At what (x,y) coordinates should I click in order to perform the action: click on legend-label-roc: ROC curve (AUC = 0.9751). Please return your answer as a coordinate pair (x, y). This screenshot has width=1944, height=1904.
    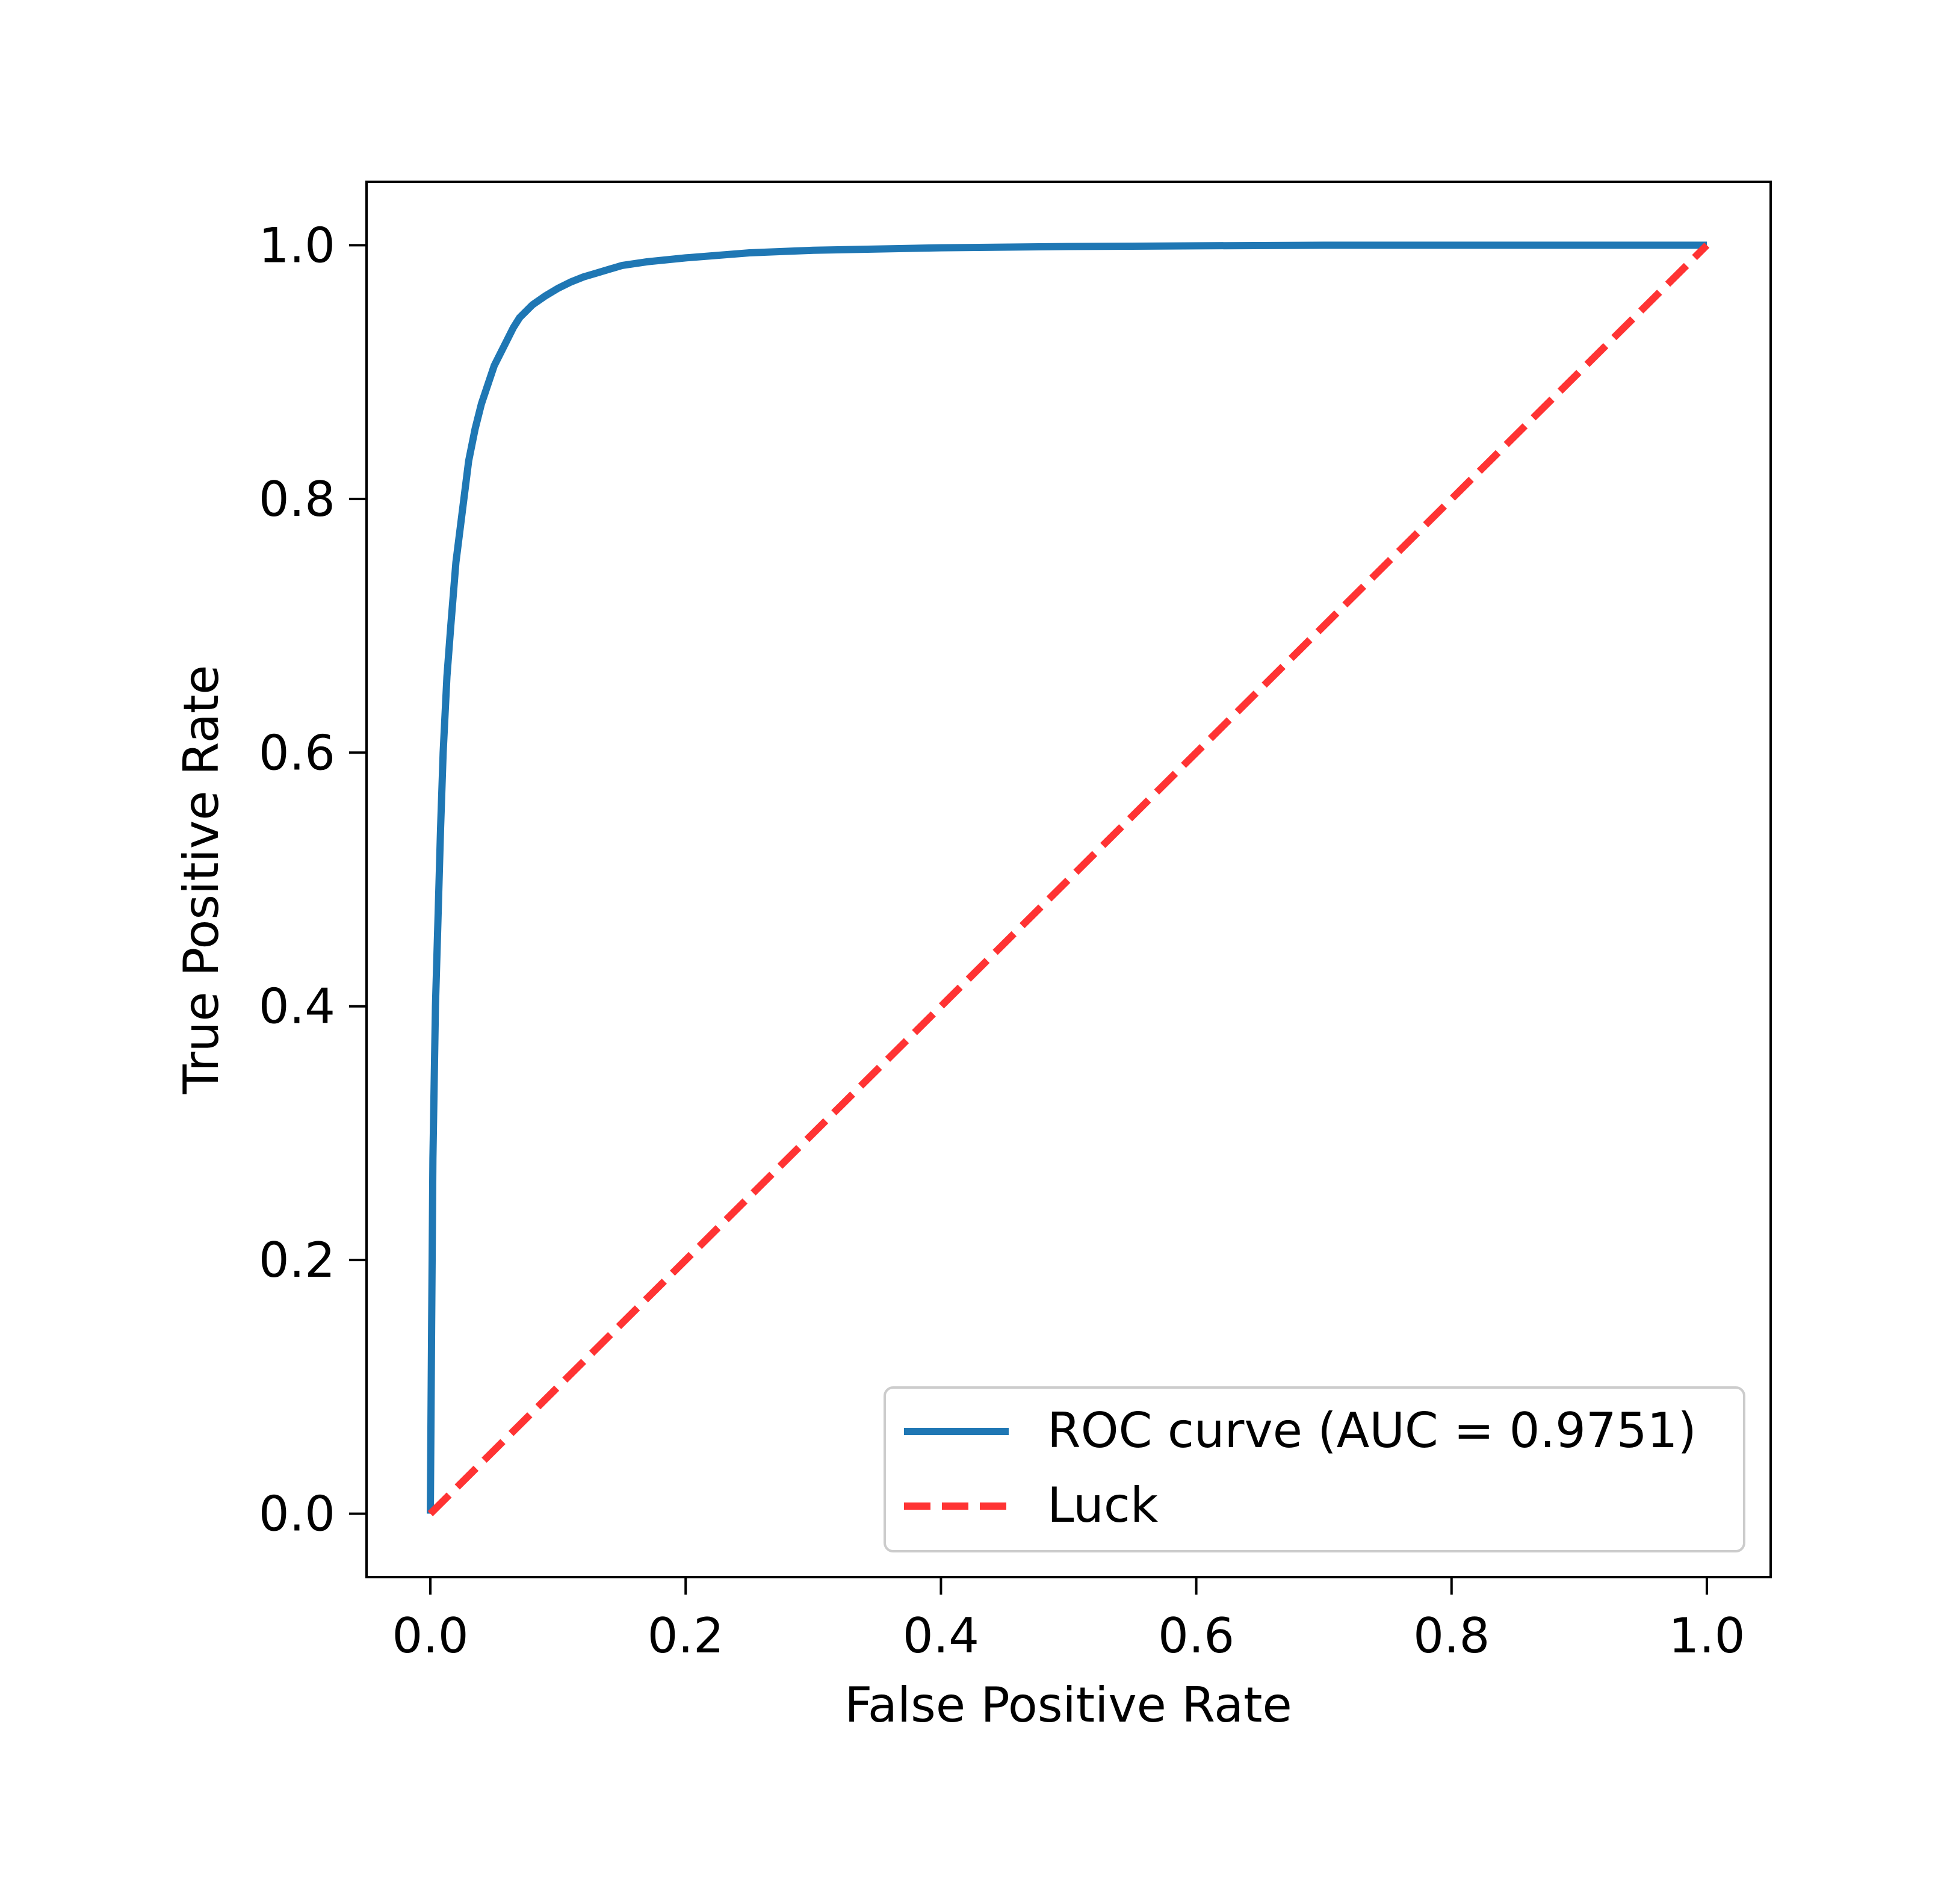
    Looking at the image, I should click on (1372, 1431).